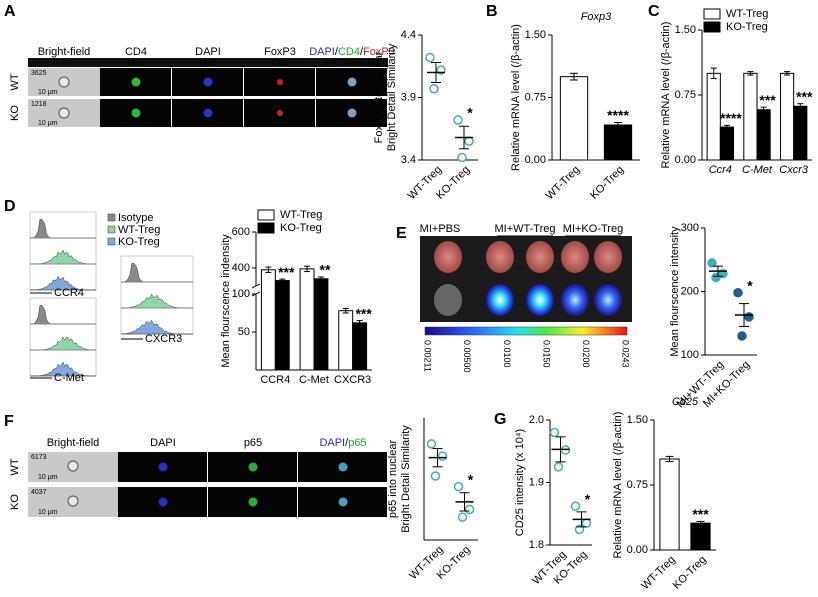  I want to click on channel-id: Ch07/Ch06/Ch11, so click(352, 62).